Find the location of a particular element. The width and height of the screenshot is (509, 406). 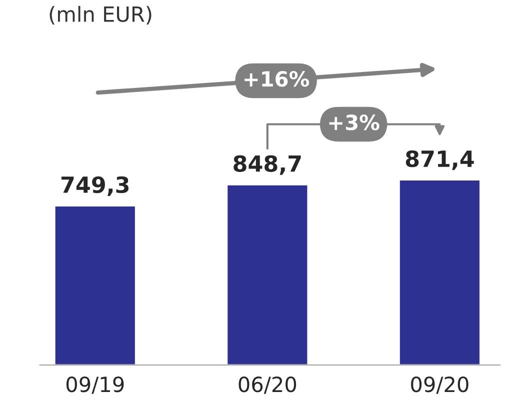

data-label: 848,7 is located at coordinates (267, 165).